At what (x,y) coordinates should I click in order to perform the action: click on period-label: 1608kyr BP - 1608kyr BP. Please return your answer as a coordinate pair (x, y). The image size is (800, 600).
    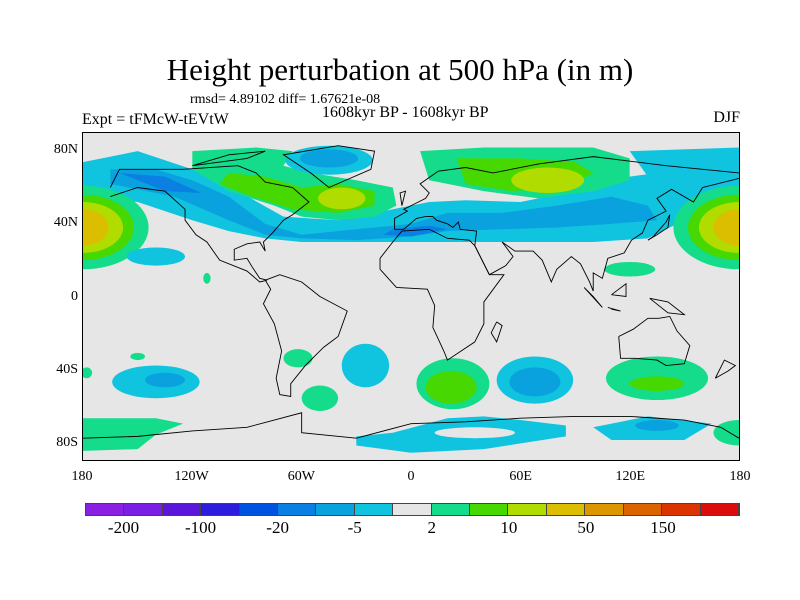
    Looking at the image, I should click on (405, 112).